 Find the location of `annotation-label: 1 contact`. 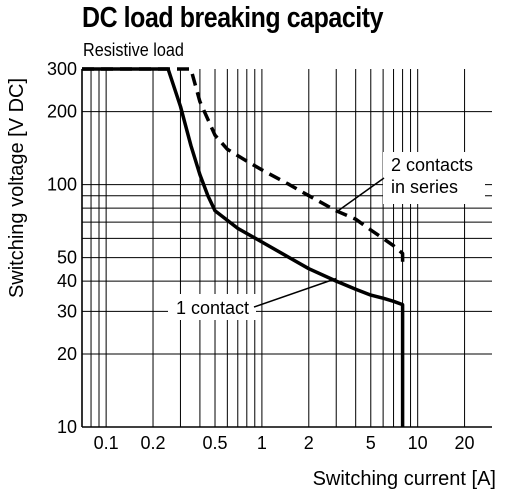

annotation-label: 1 contact is located at coordinates (212, 308).